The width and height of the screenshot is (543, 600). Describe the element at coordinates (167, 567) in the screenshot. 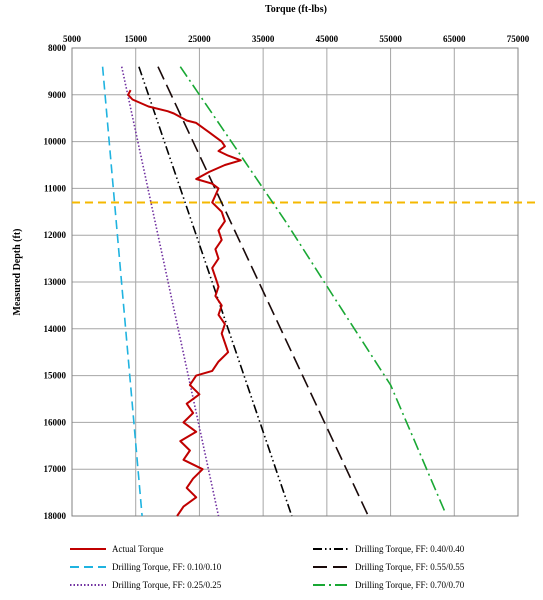

I see `legend-label-1: Drilling Torque, FF: 0.10/0.10` at that location.